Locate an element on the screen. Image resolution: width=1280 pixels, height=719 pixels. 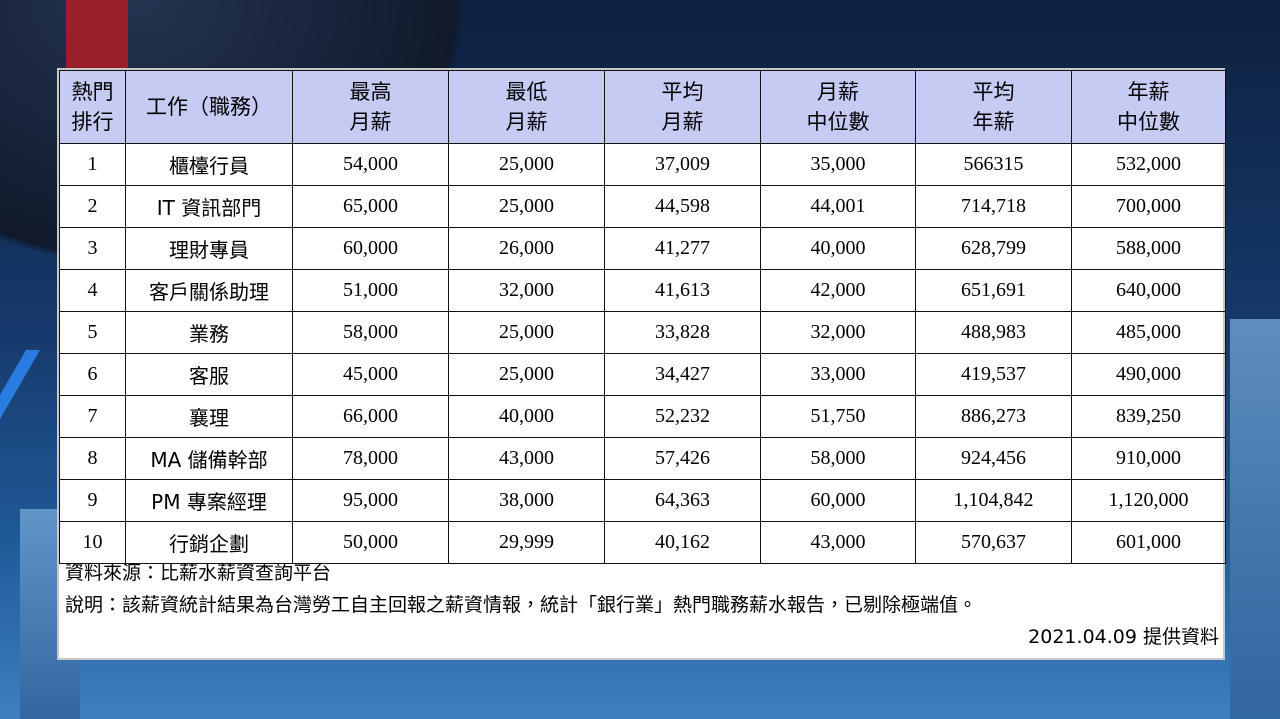
cell: 488,983 is located at coordinates (993, 332).